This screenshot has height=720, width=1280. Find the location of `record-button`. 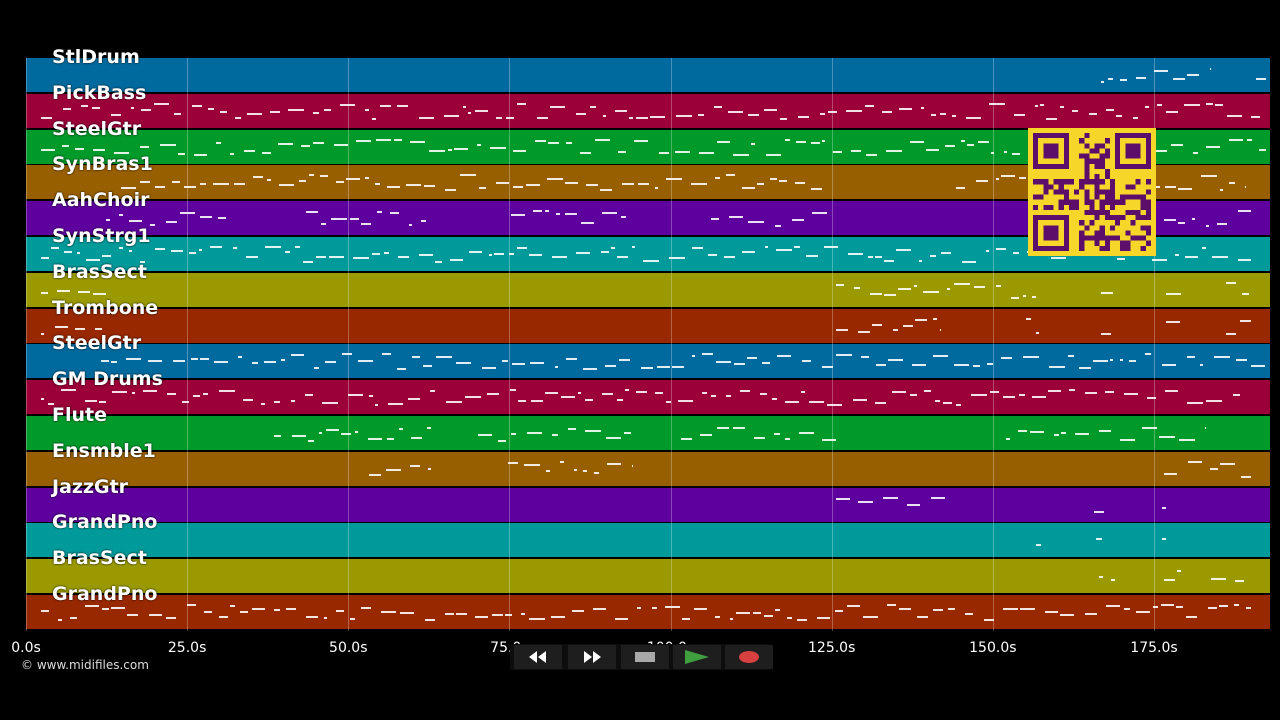

record-button is located at coordinates (749, 657).